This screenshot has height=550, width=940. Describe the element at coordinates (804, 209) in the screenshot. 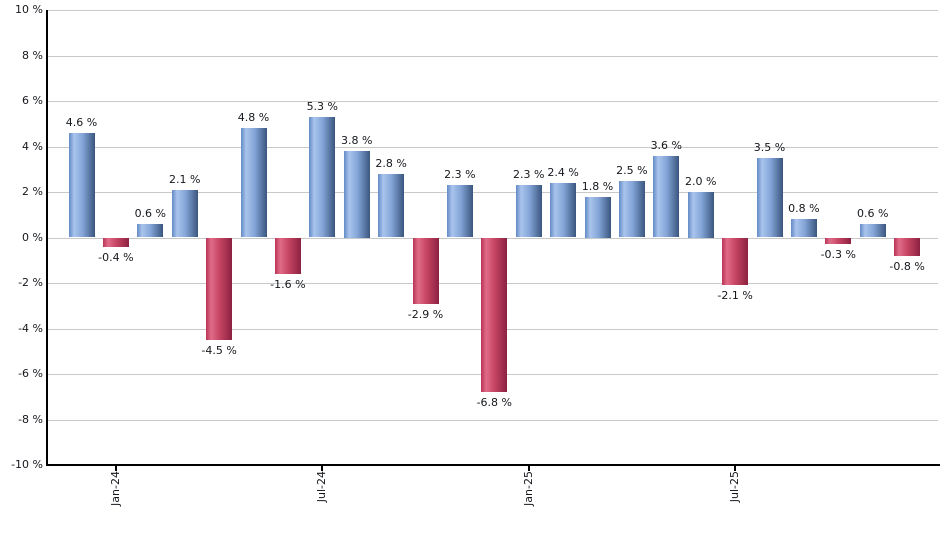

I see `bar-value-label: 0.8 %` at that location.